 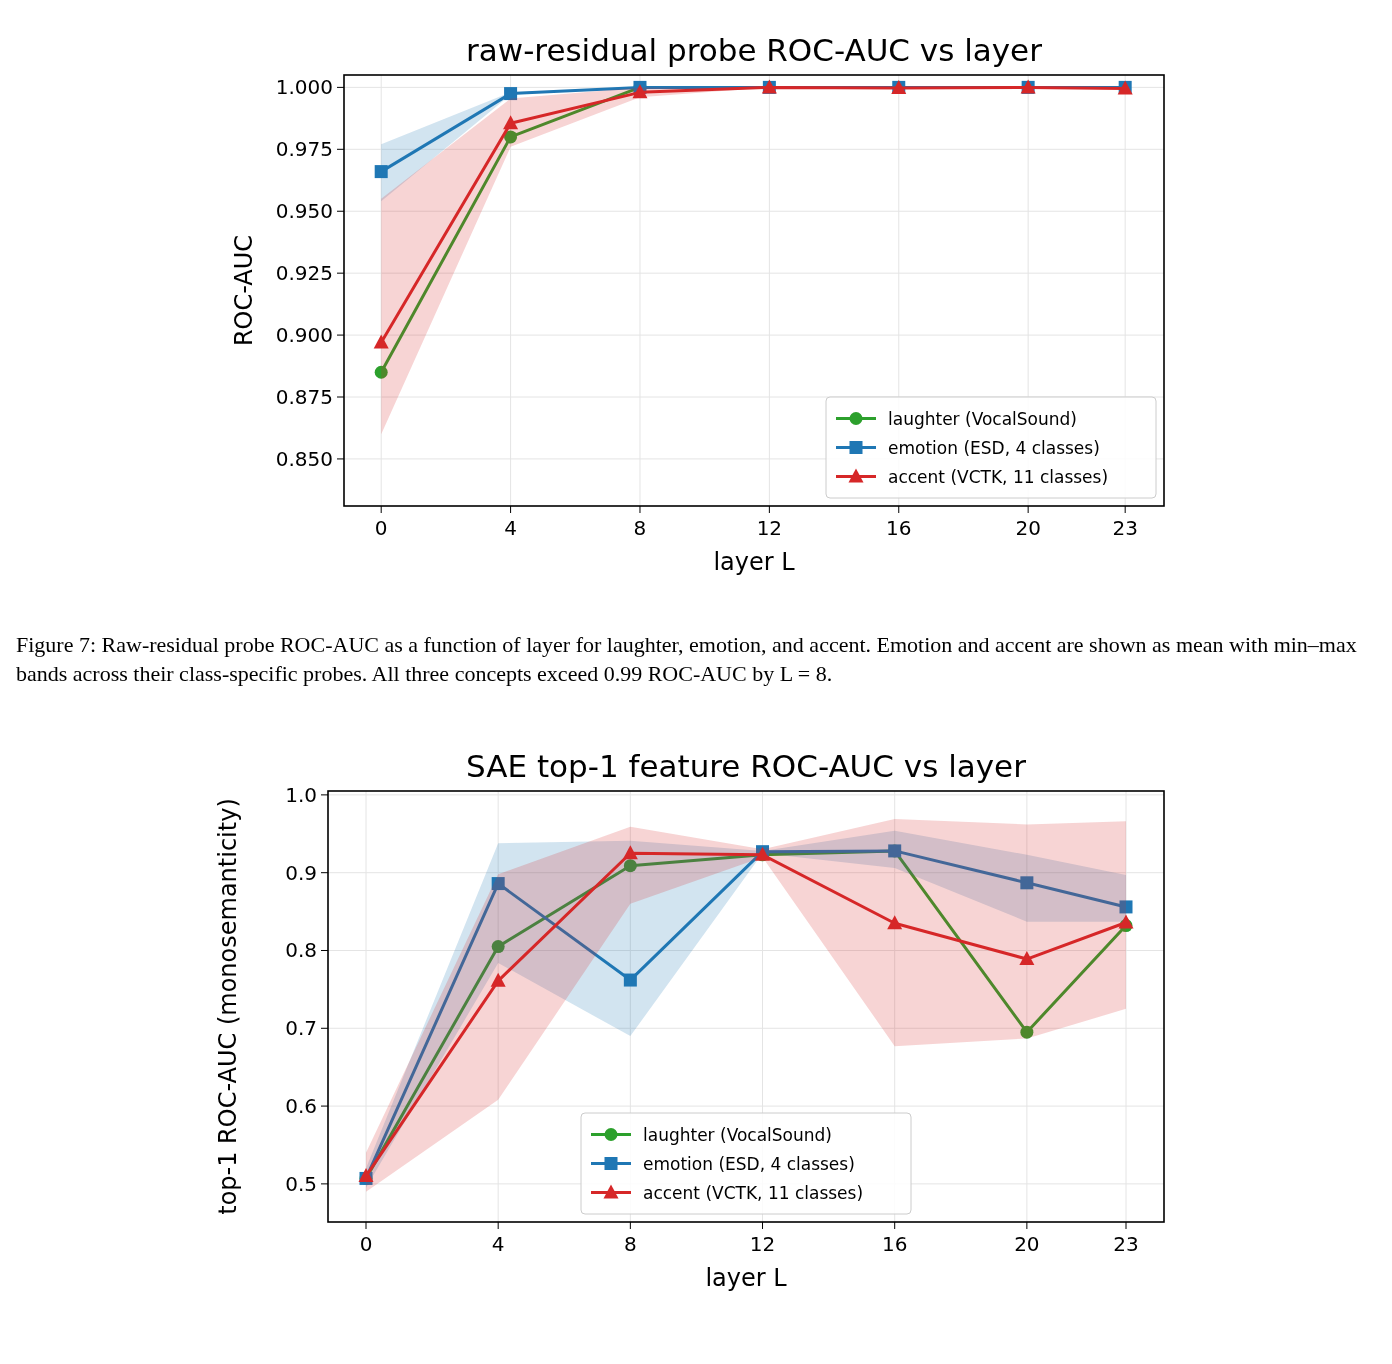 I want to click on y-axis-title: top-1 ROC-AUC (monosemanticity), so click(x=228, y=1006).